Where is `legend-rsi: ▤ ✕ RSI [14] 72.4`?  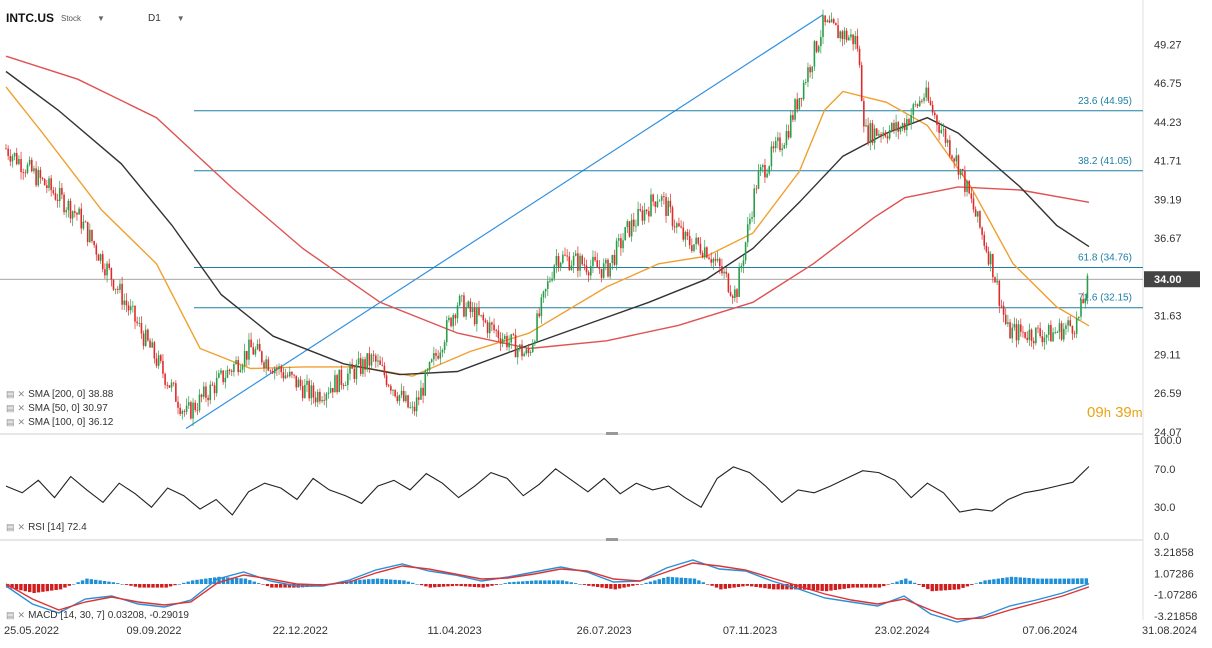 legend-rsi: ▤ ✕ RSI [14] 72.4 is located at coordinates (46, 527).